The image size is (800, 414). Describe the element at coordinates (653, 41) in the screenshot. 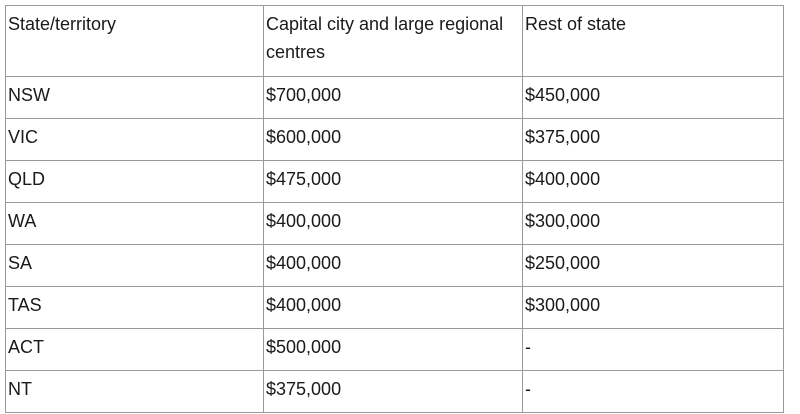

I see `header-rest: Rest of state` at that location.